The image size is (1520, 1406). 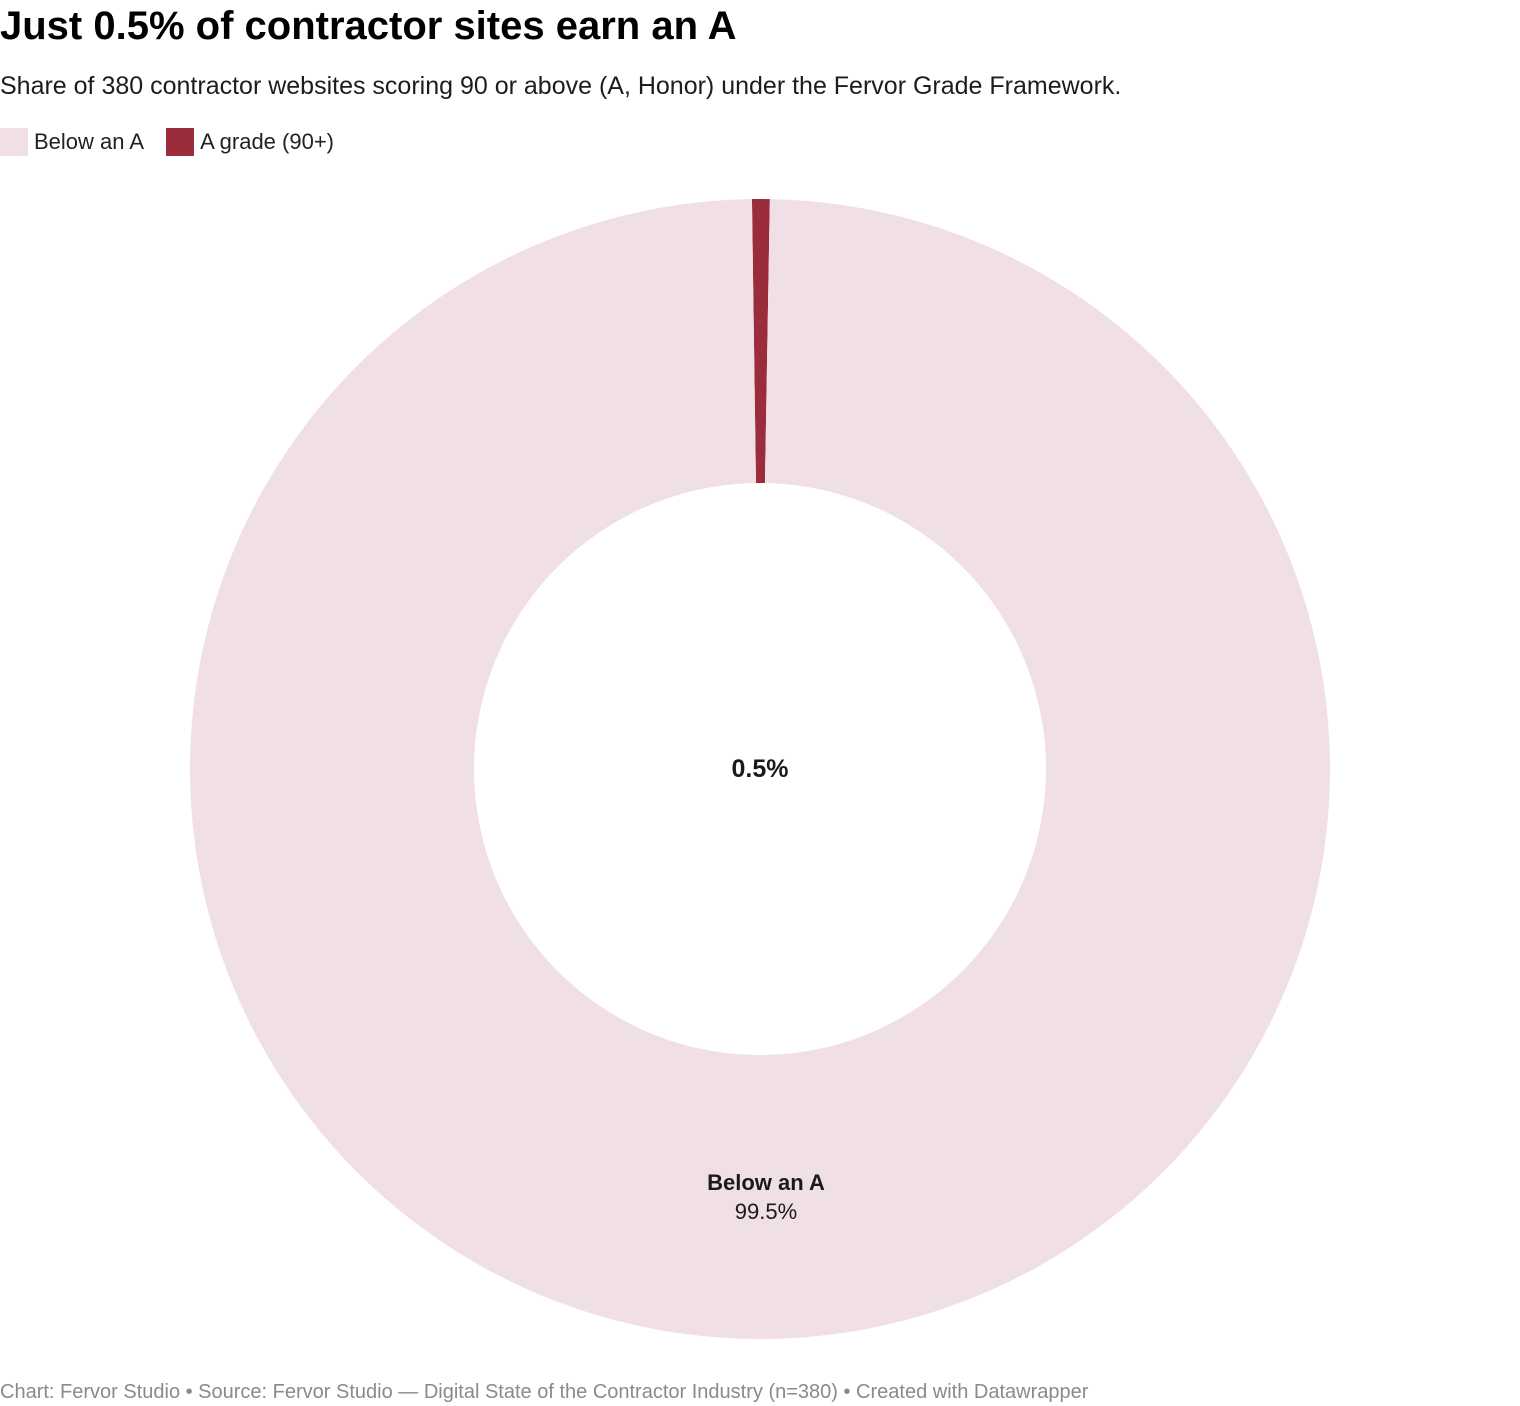 I want to click on slice-label-below-a-name: Below an A, so click(x=766, y=1182).